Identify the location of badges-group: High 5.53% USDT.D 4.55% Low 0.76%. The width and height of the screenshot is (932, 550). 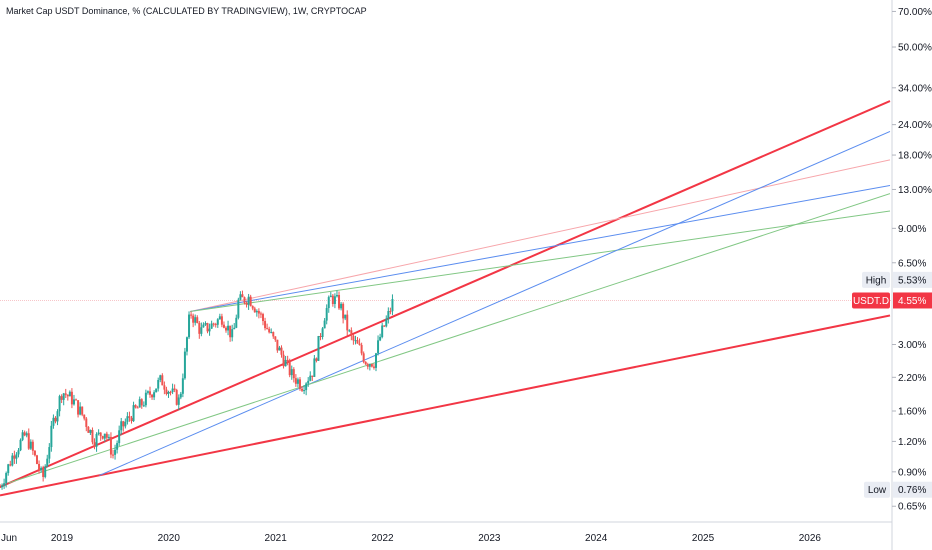
(892, 384).